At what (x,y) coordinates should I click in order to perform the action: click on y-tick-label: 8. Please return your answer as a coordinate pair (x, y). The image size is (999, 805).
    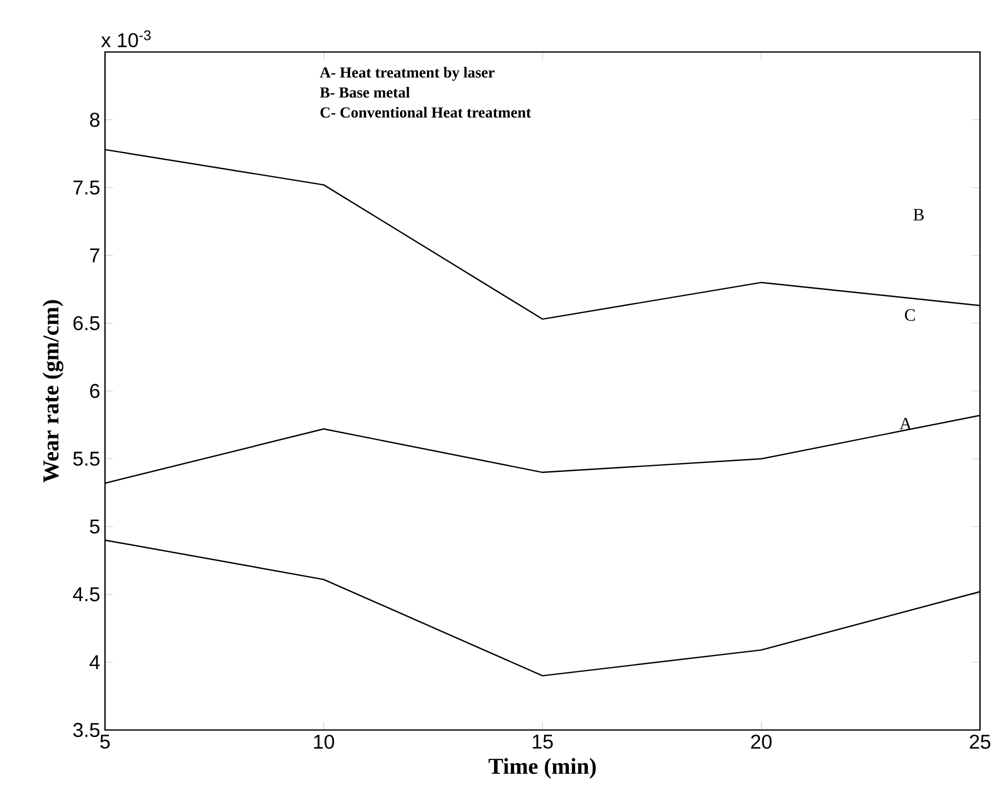
    Looking at the image, I should click on (95, 119).